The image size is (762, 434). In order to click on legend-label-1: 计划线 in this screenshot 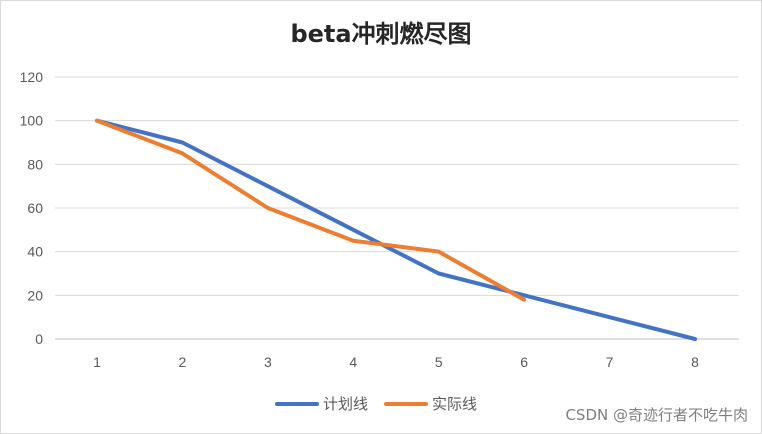, I will do `click(345, 404)`.